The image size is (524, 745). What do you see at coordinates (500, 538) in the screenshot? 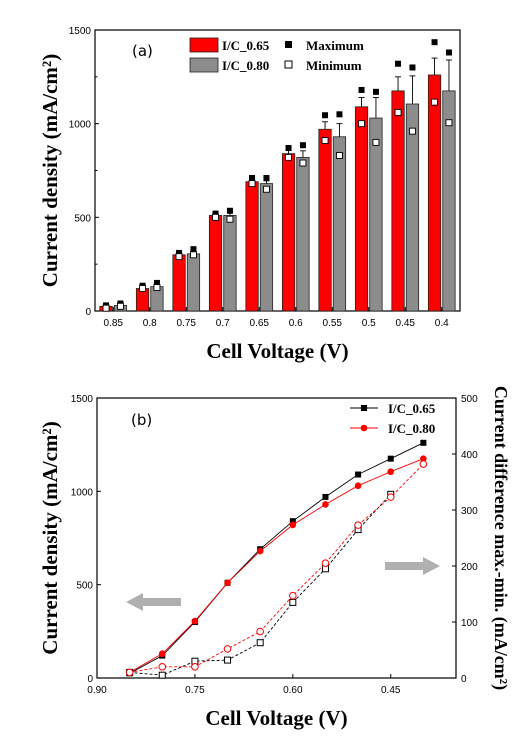
I see `panel-b-y2-axis-title: Current difference max.-min. (mA/cm²)` at bounding box center [500, 538].